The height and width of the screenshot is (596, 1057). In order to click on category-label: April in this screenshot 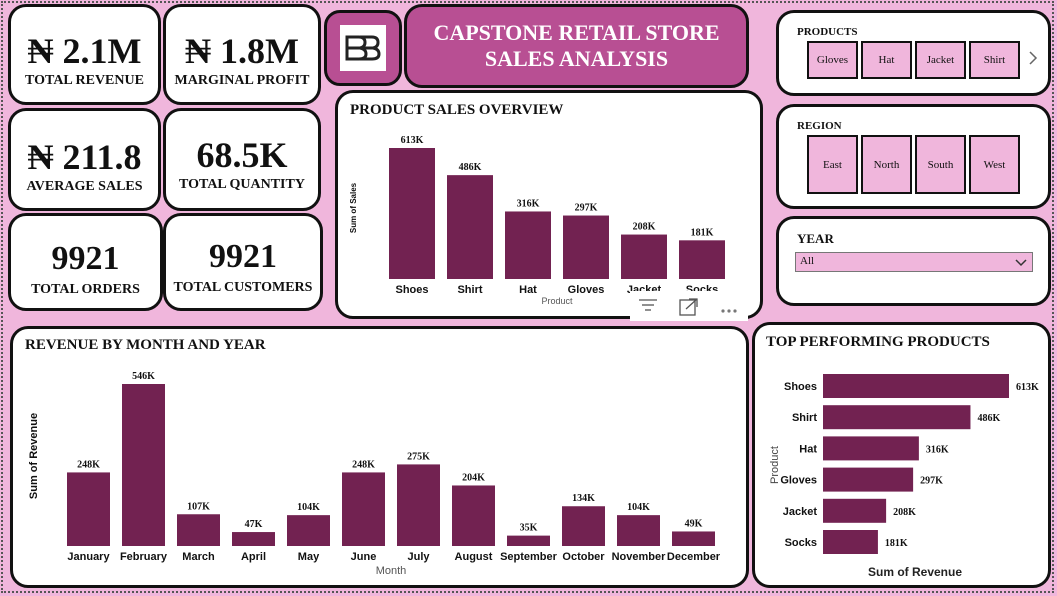, I will do `click(253, 557)`.